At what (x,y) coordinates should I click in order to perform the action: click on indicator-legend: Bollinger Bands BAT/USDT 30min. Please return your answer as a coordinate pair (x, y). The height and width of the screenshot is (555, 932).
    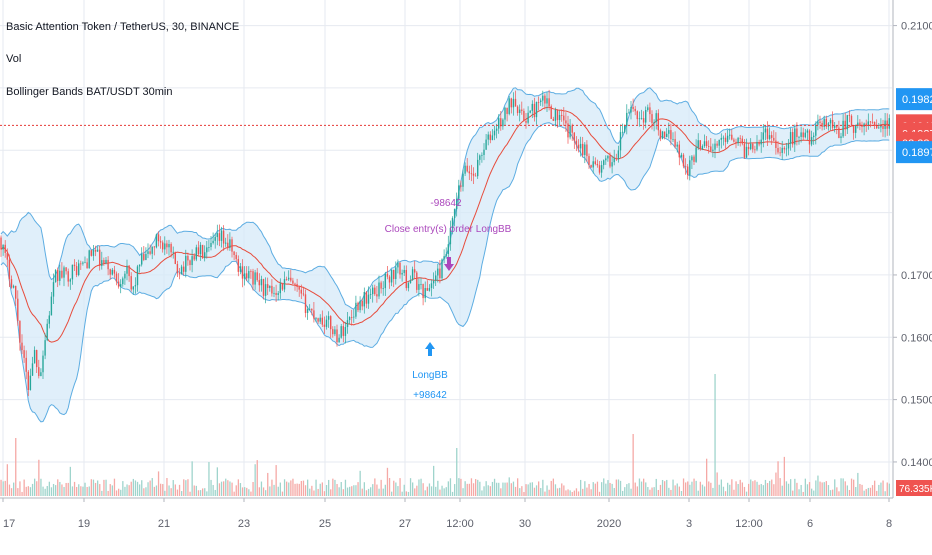
    Looking at the image, I should click on (89, 92).